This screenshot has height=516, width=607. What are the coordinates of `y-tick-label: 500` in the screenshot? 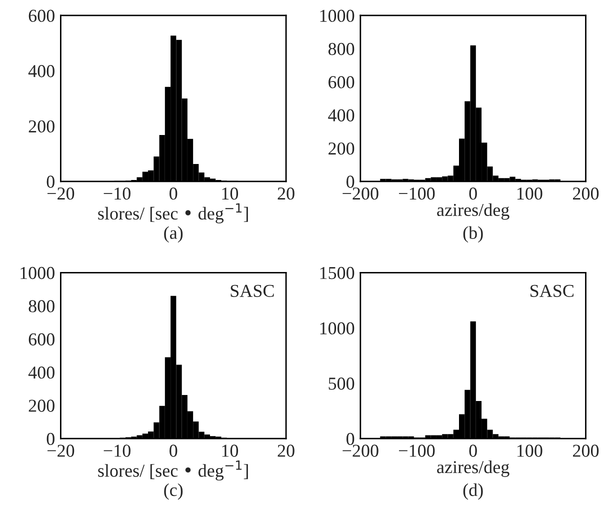 It's located at (341, 384).